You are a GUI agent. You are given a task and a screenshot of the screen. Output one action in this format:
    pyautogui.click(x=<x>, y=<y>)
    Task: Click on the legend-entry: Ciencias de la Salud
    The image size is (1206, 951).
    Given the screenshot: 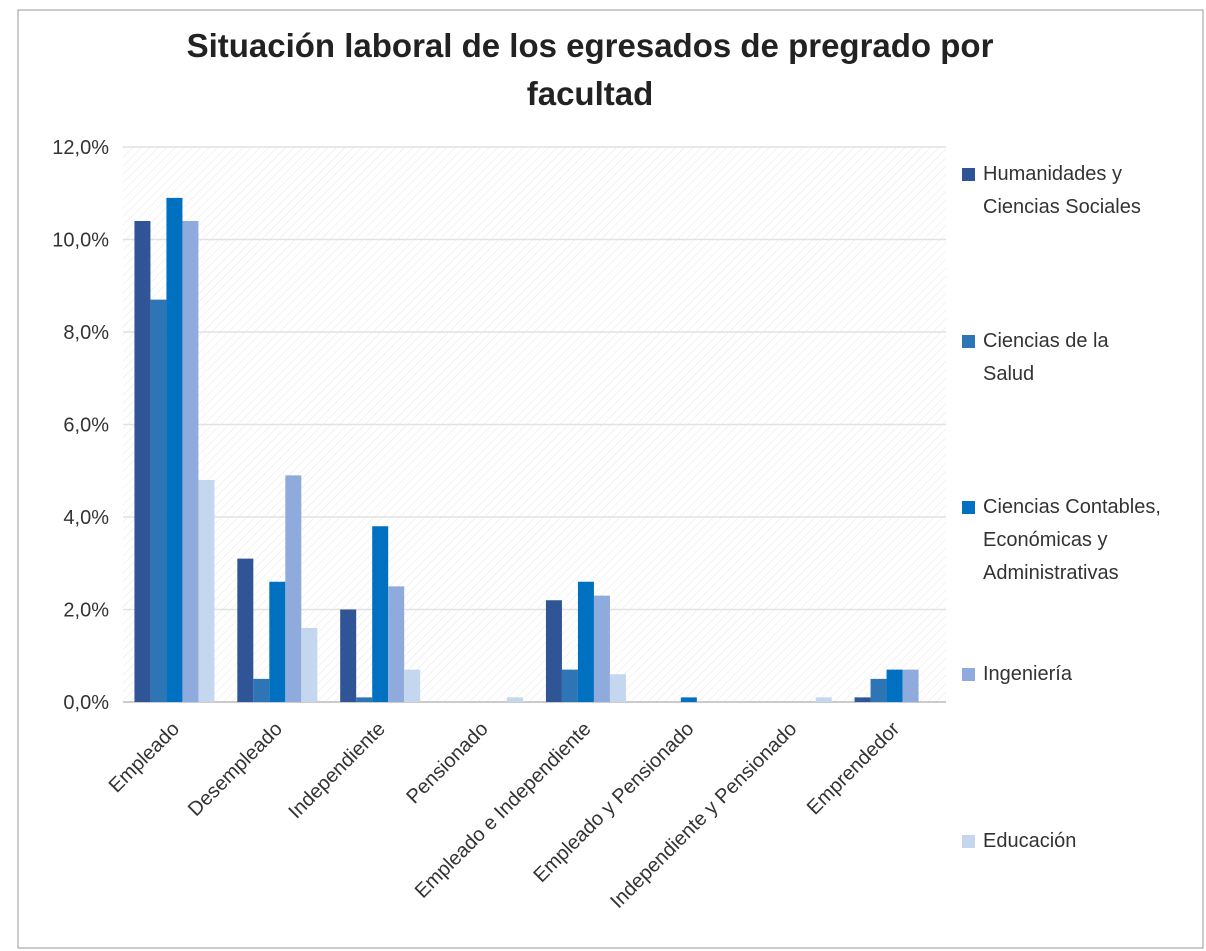 What is the action you would take?
    pyautogui.click(x=1062, y=358)
    